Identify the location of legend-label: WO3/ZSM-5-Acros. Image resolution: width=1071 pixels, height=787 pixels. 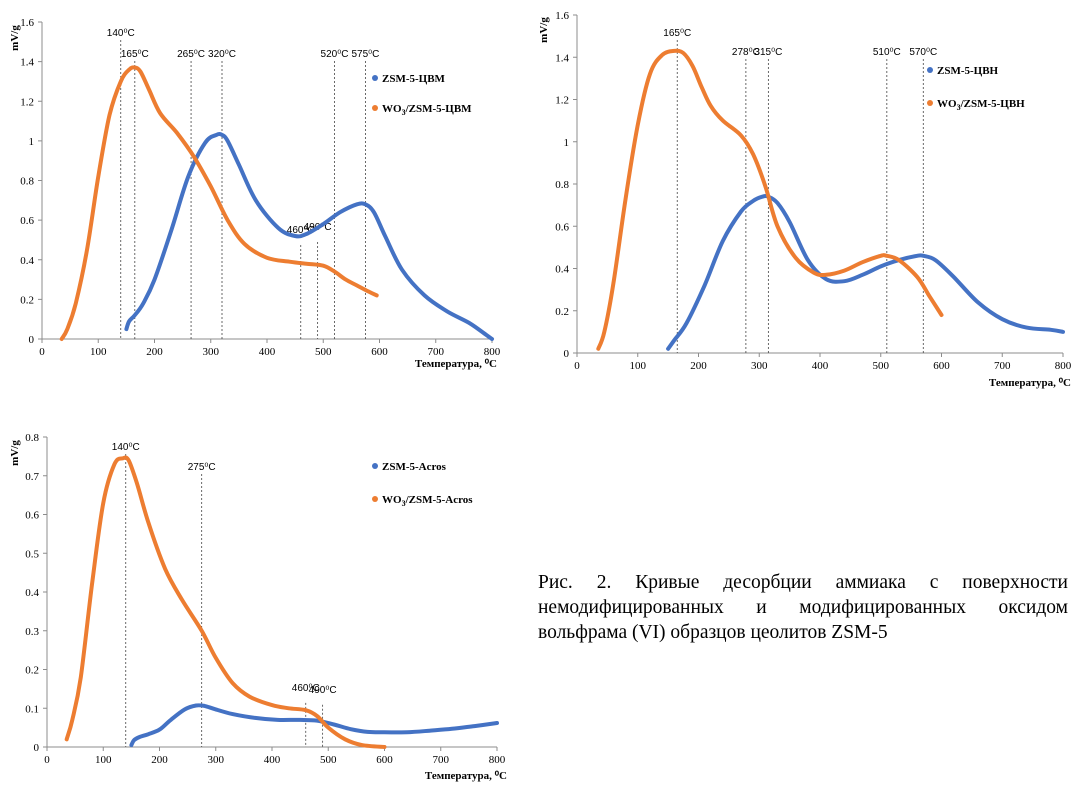
(427, 501).